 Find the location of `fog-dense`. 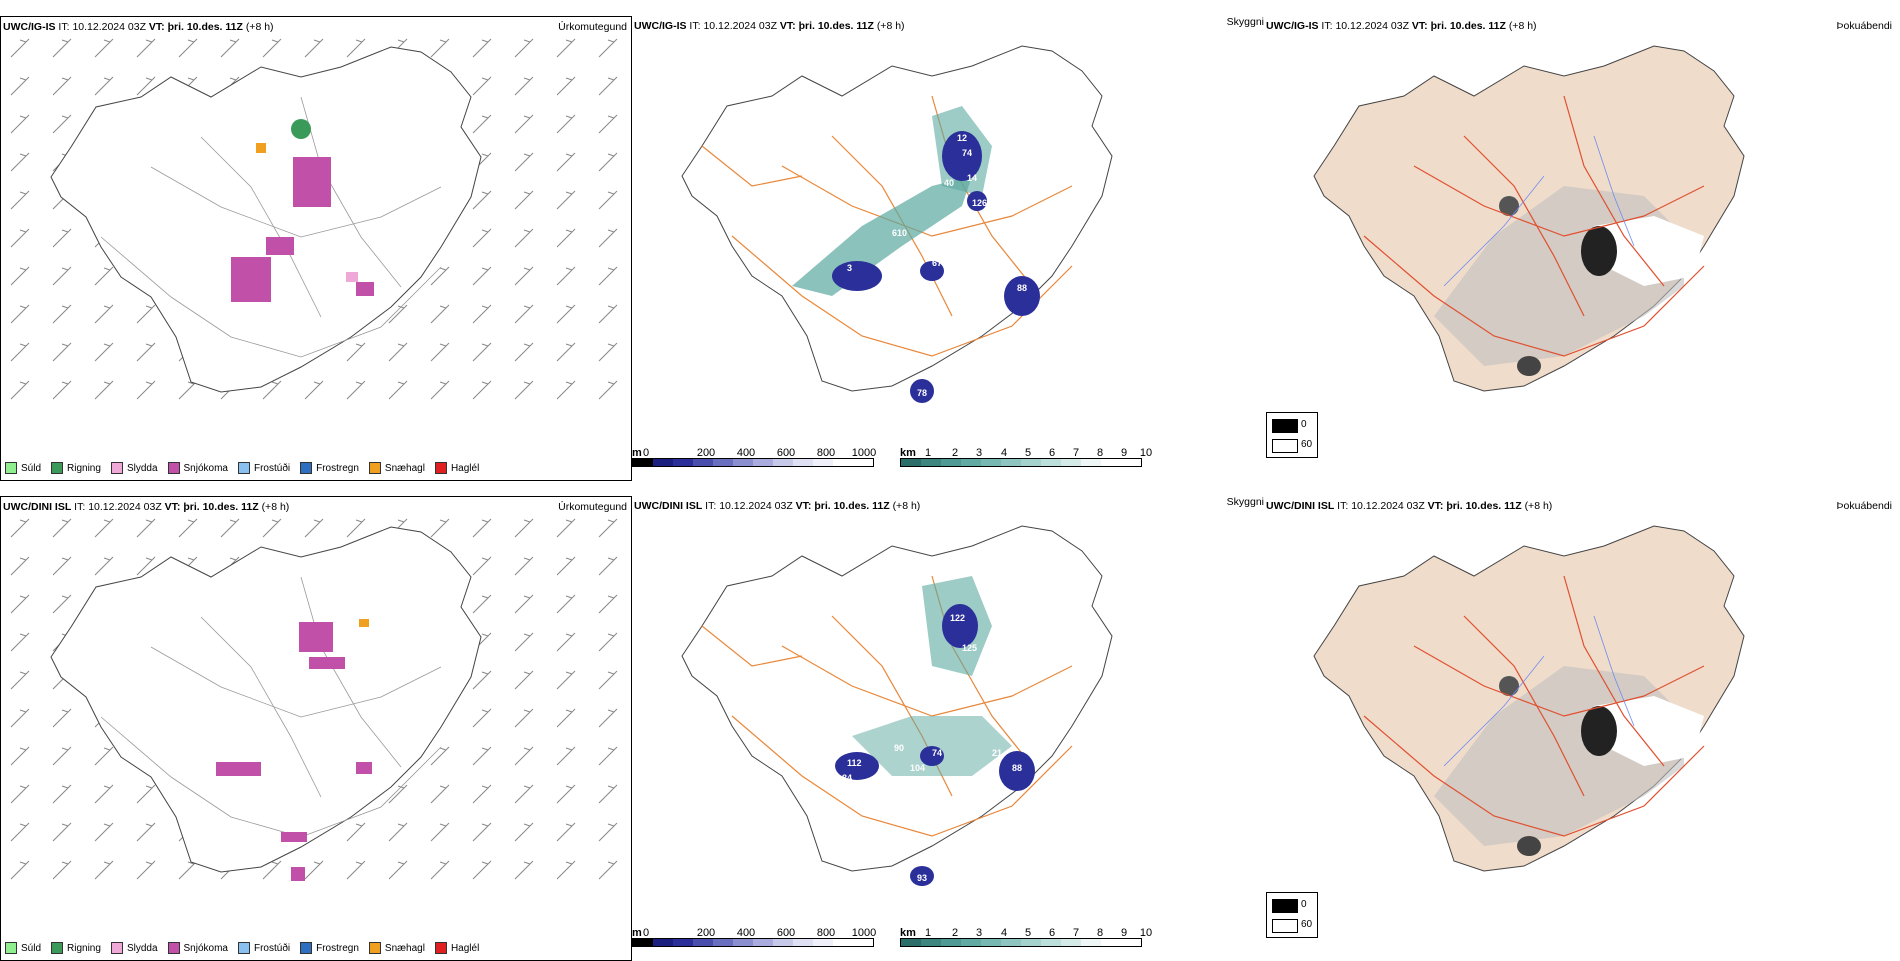

fog-dense is located at coordinates (1599, 251).